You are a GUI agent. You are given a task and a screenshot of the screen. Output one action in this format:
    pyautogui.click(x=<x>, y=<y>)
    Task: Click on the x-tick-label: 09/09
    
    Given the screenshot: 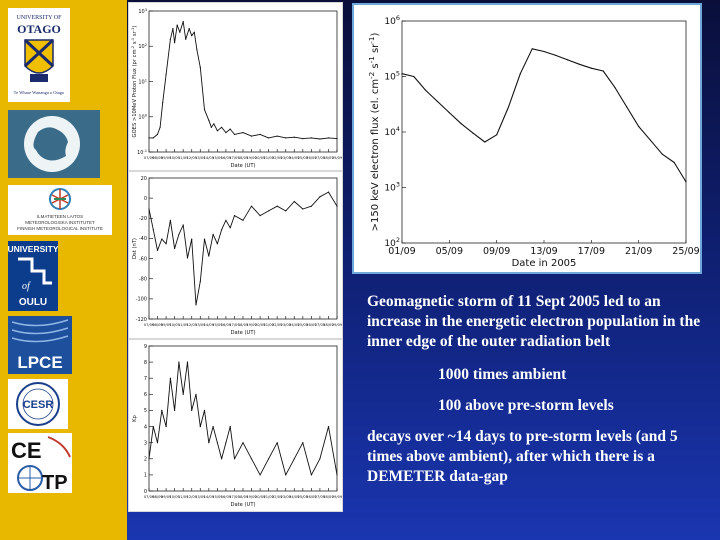 What is the action you would take?
    pyautogui.click(x=166, y=325)
    